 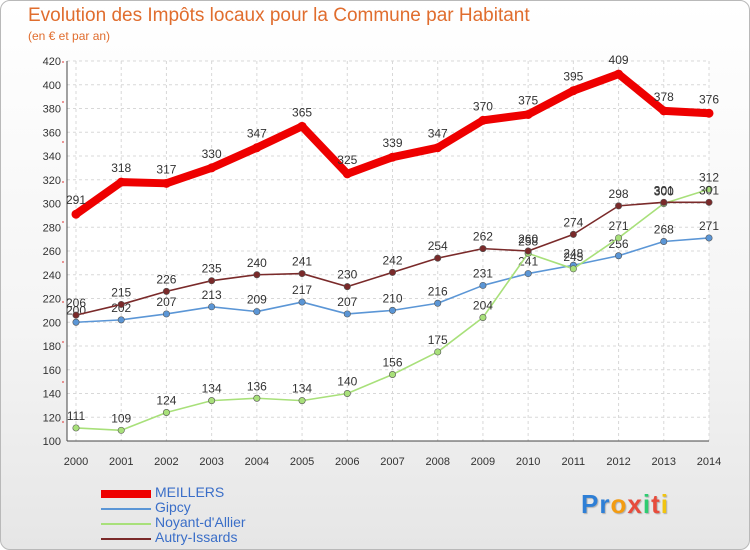 What do you see at coordinates (590, 504) in the screenshot?
I see `logo-letter: P` at bounding box center [590, 504].